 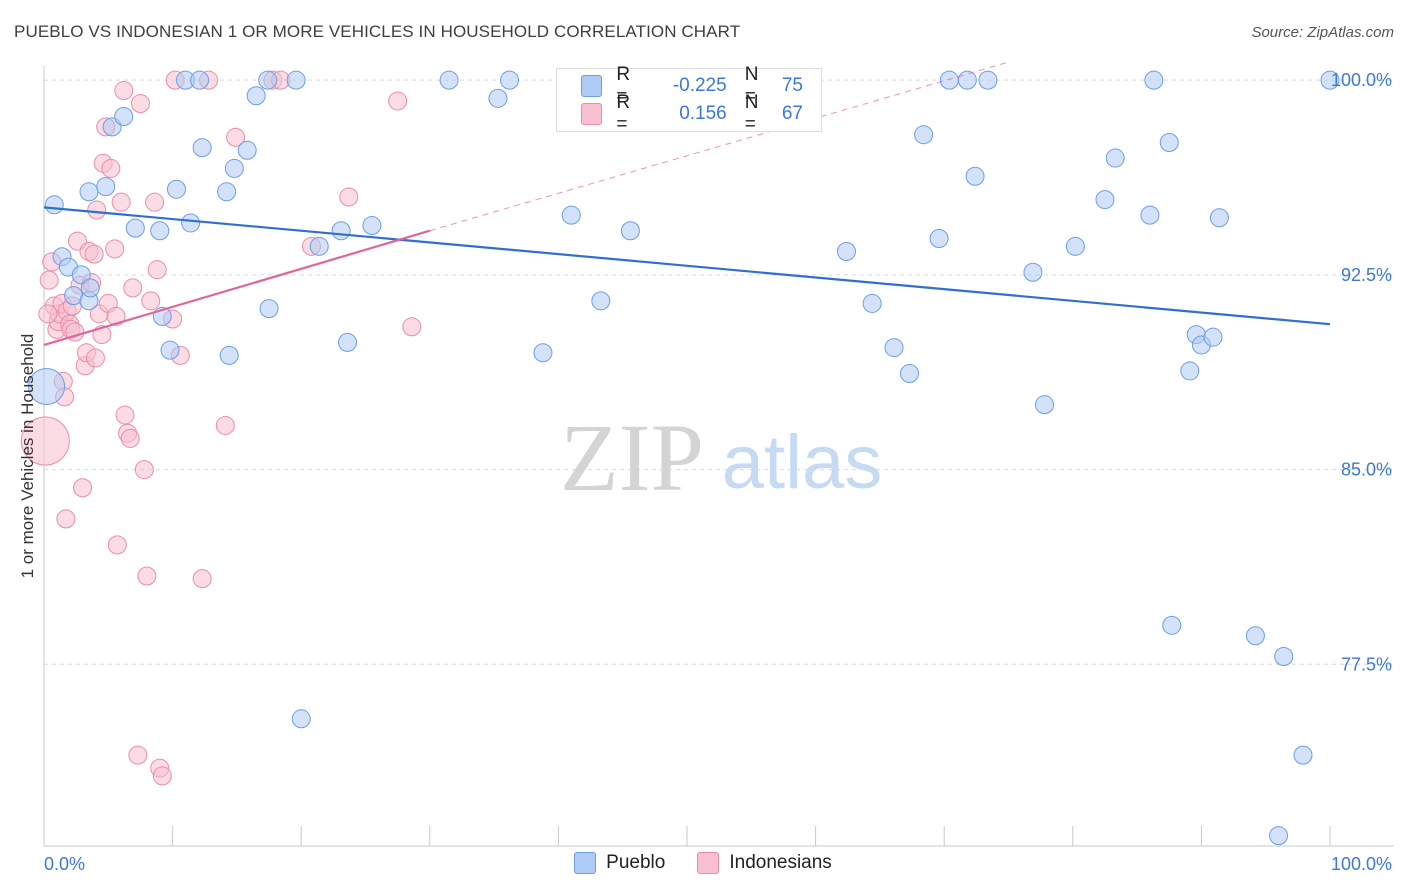 What do you see at coordinates (632, 457) in the screenshot?
I see `watermark-zip: ZIP` at bounding box center [632, 457].